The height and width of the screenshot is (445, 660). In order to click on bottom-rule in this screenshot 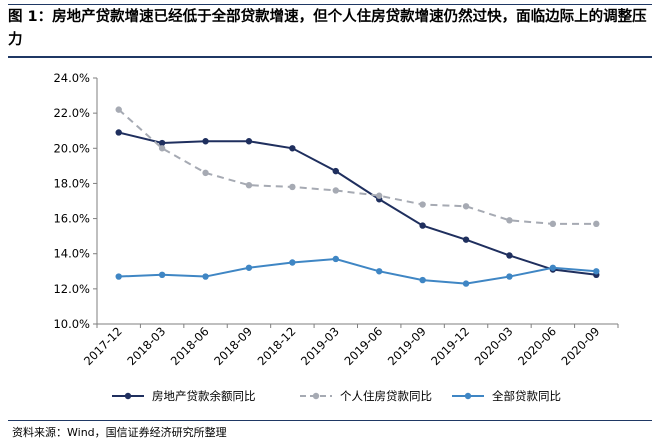, I will do `click(330, 420)`.